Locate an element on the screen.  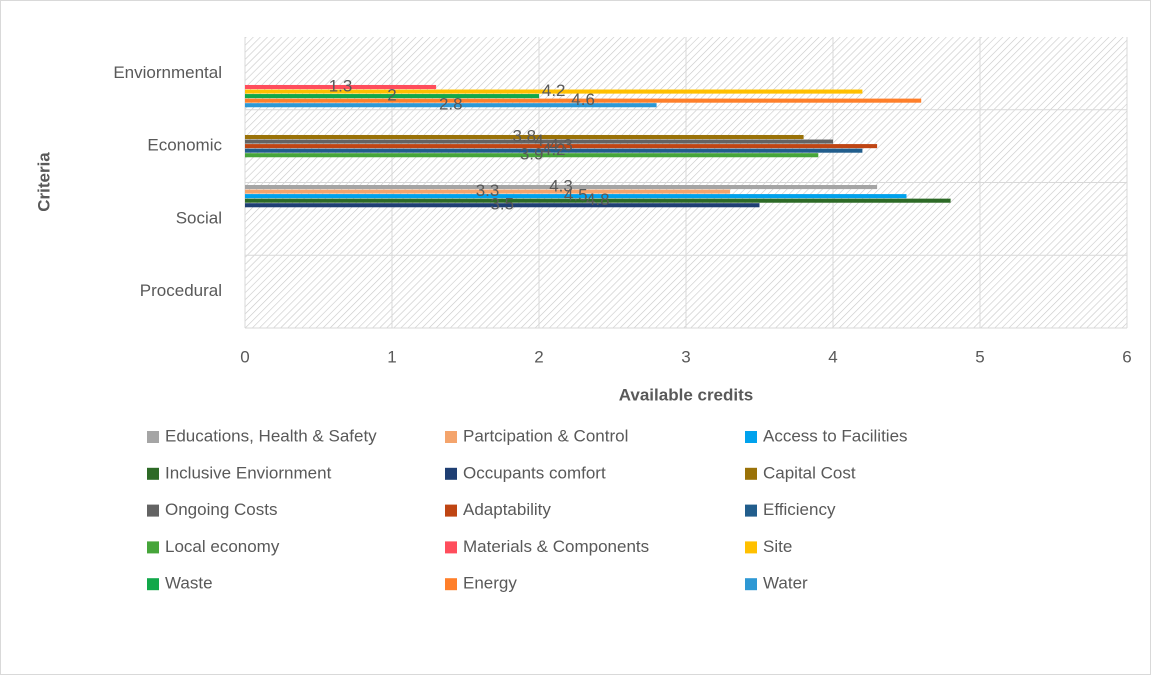
x-tick-label: 1 is located at coordinates (391, 356).